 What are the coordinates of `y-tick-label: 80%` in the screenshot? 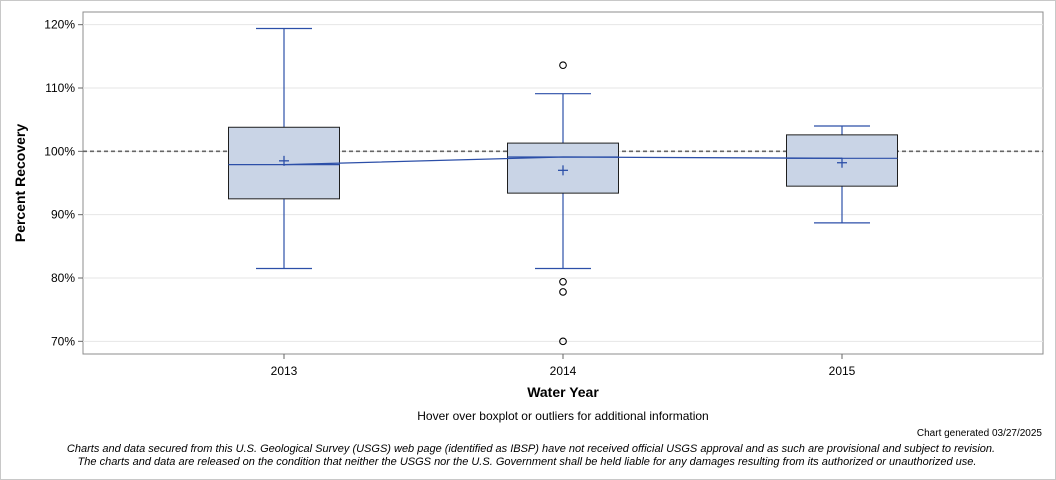 It's located at (63, 278).